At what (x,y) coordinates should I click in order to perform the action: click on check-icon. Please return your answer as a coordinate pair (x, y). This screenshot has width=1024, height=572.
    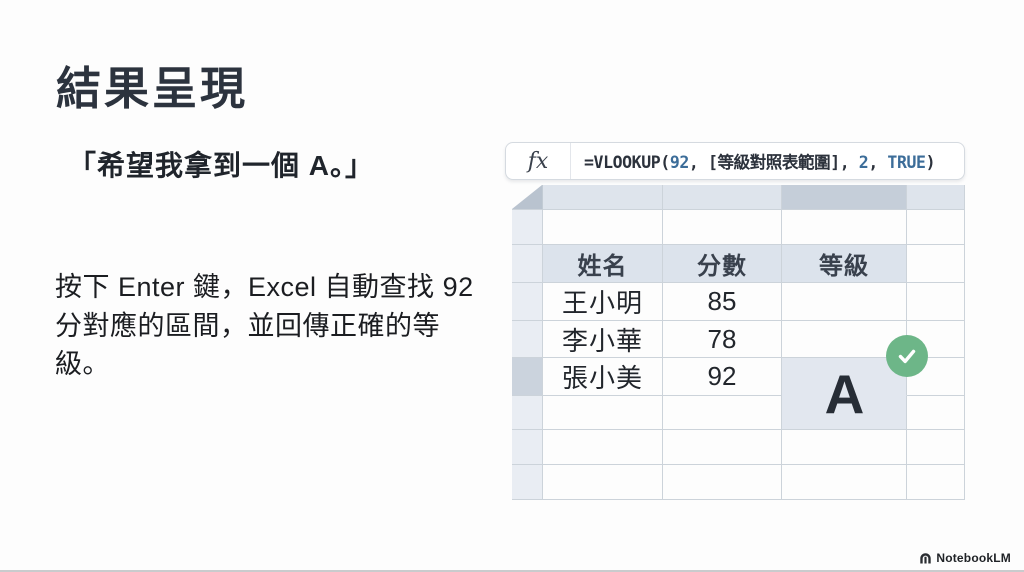
    Looking at the image, I should click on (907, 356).